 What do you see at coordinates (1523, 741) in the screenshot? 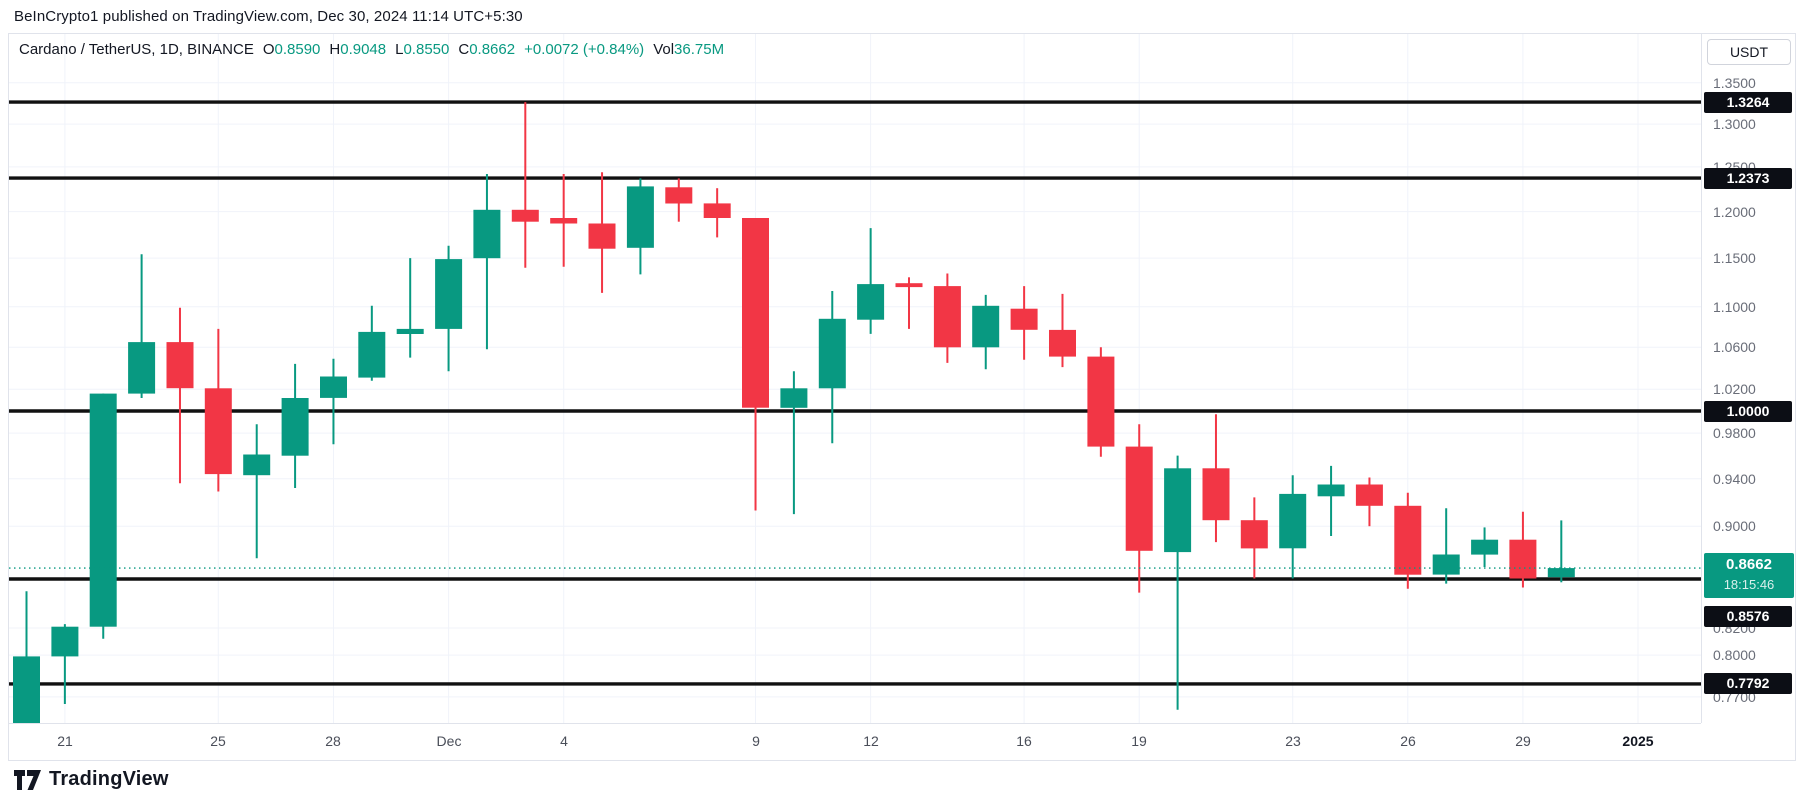
I see `time-tick-label: 29` at bounding box center [1523, 741].